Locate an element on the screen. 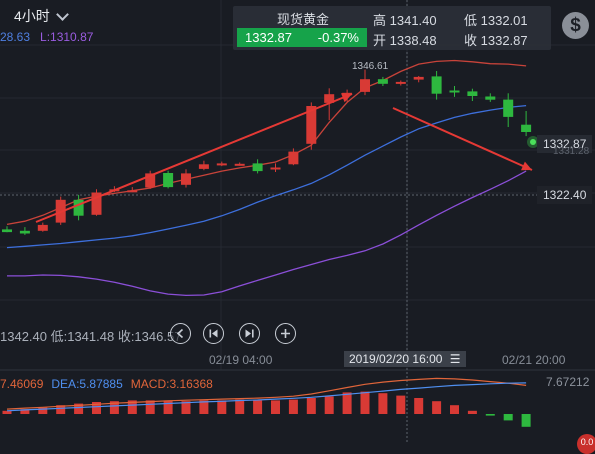  ma-label-mid: 28.63 is located at coordinates (15, 37).